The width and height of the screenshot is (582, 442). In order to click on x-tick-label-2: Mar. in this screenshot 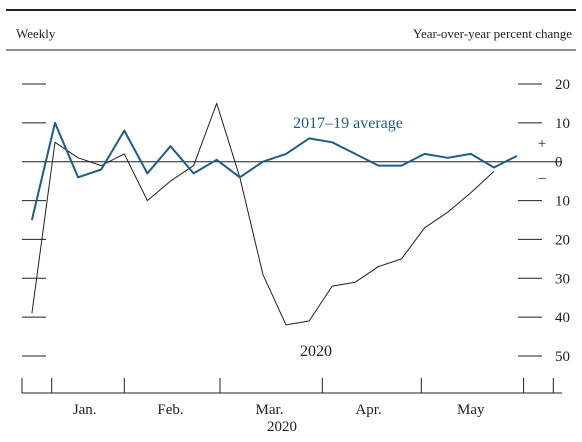, I will do `click(270, 410)`.